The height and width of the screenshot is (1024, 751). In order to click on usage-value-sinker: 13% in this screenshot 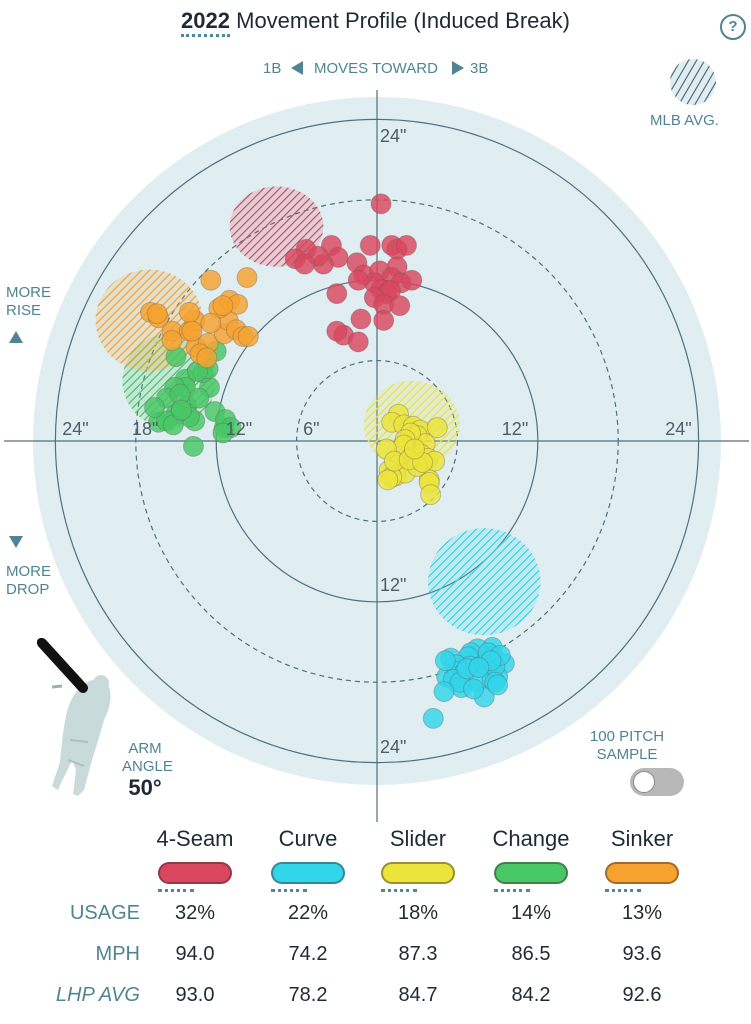, I will do `click(642, 913)`.